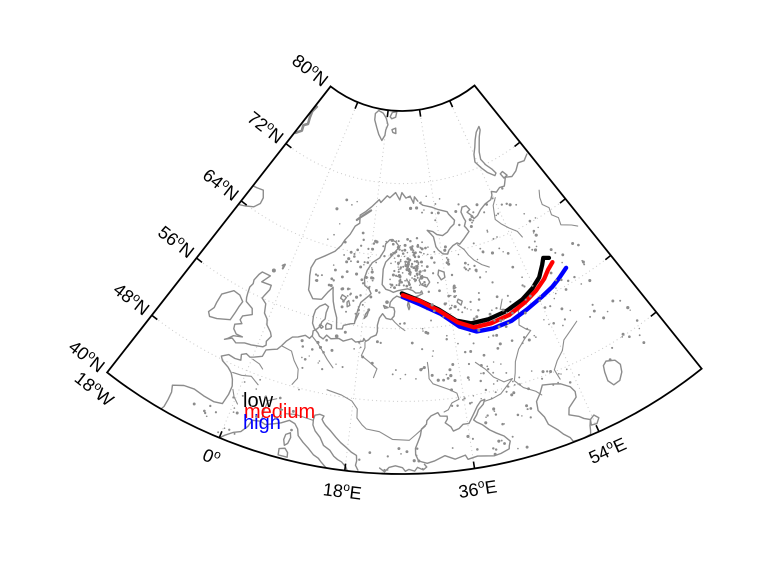  I want to click on meridian-gridline, so click(447, 289).